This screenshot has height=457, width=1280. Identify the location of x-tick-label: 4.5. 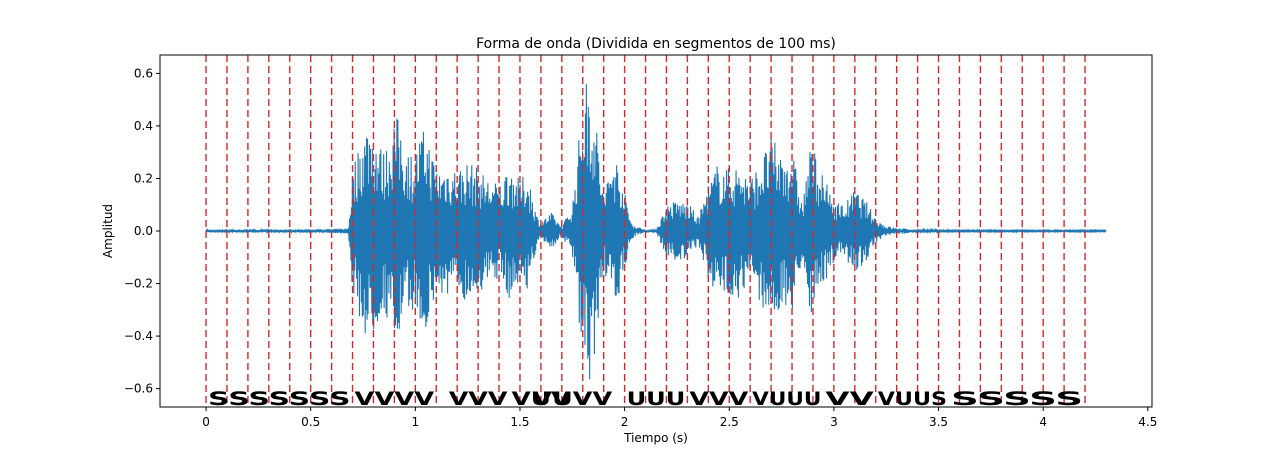
(1147, 422).